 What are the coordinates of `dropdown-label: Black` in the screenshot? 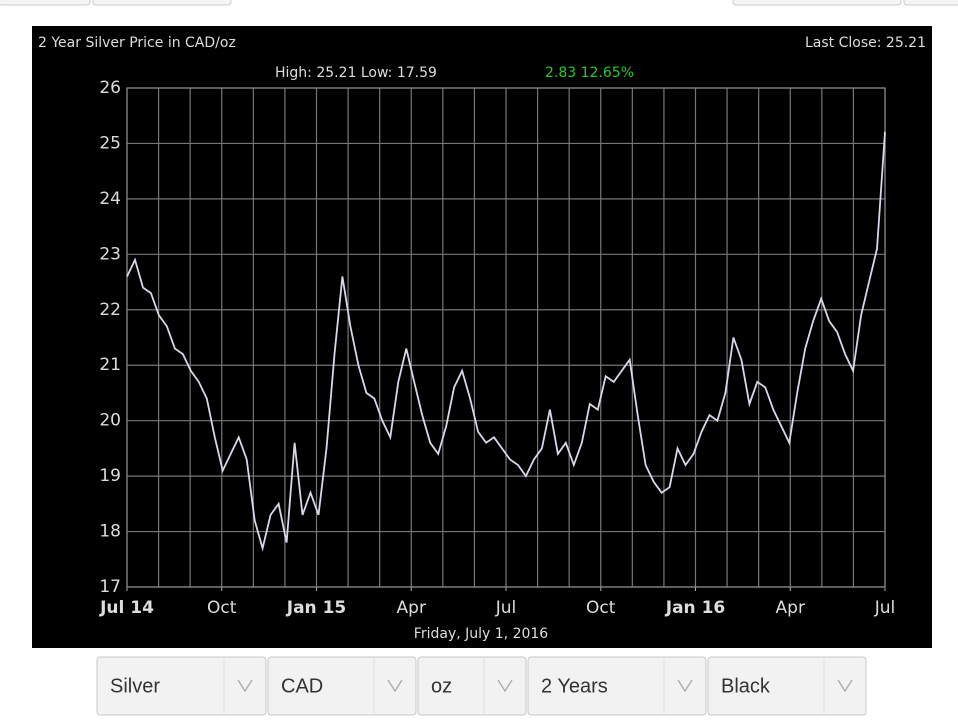 It's located at (746, 686).